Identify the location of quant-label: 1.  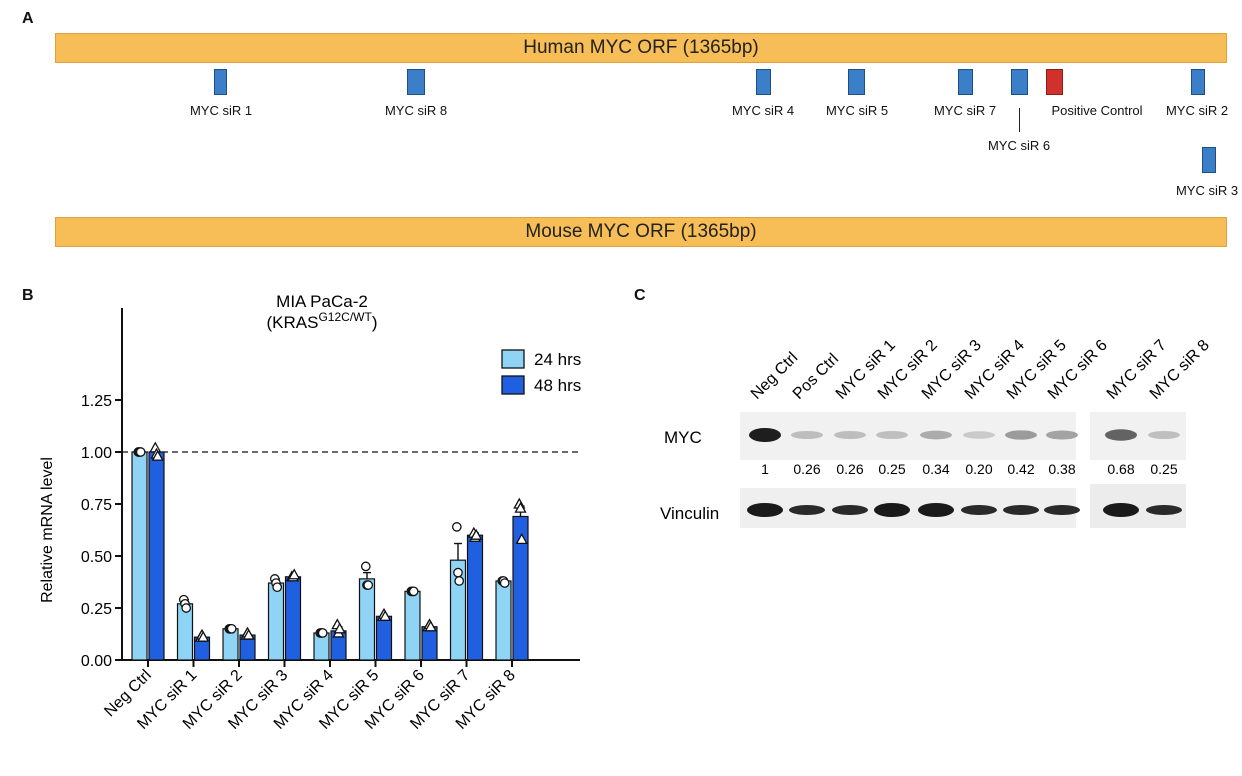
(765, 469).